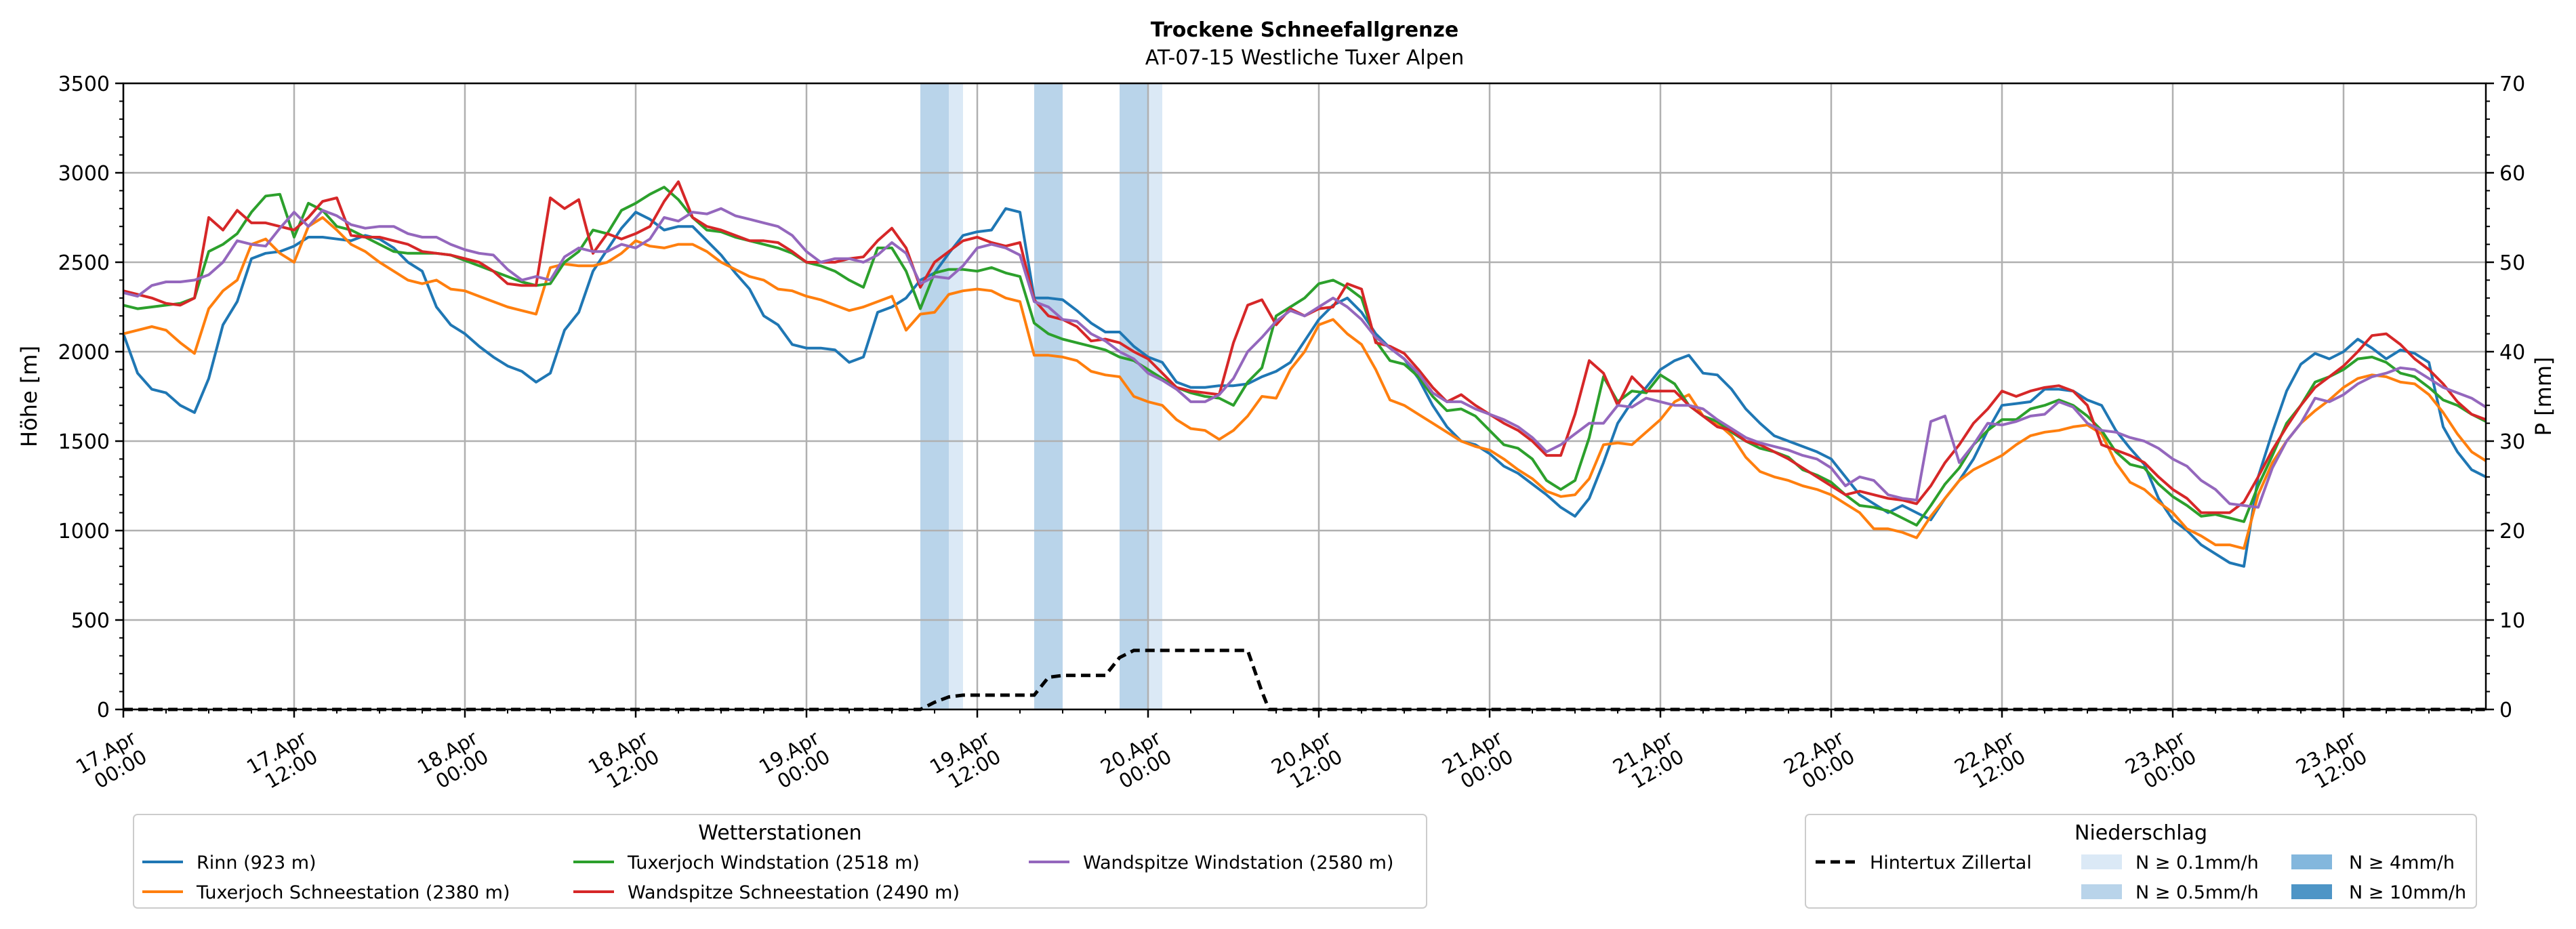  Describe the element at coordinates (774, 862) in the screenshot. I see `legend-label-tuxerjoch-windstation: Tuxerjoch Windstation (2518 m)` at that location.